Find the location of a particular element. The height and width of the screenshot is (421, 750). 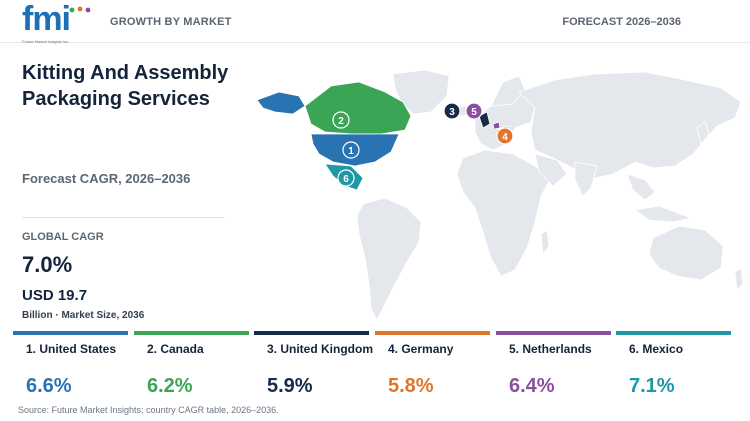

svg-text: 2 is located at coordinates (341, 121).